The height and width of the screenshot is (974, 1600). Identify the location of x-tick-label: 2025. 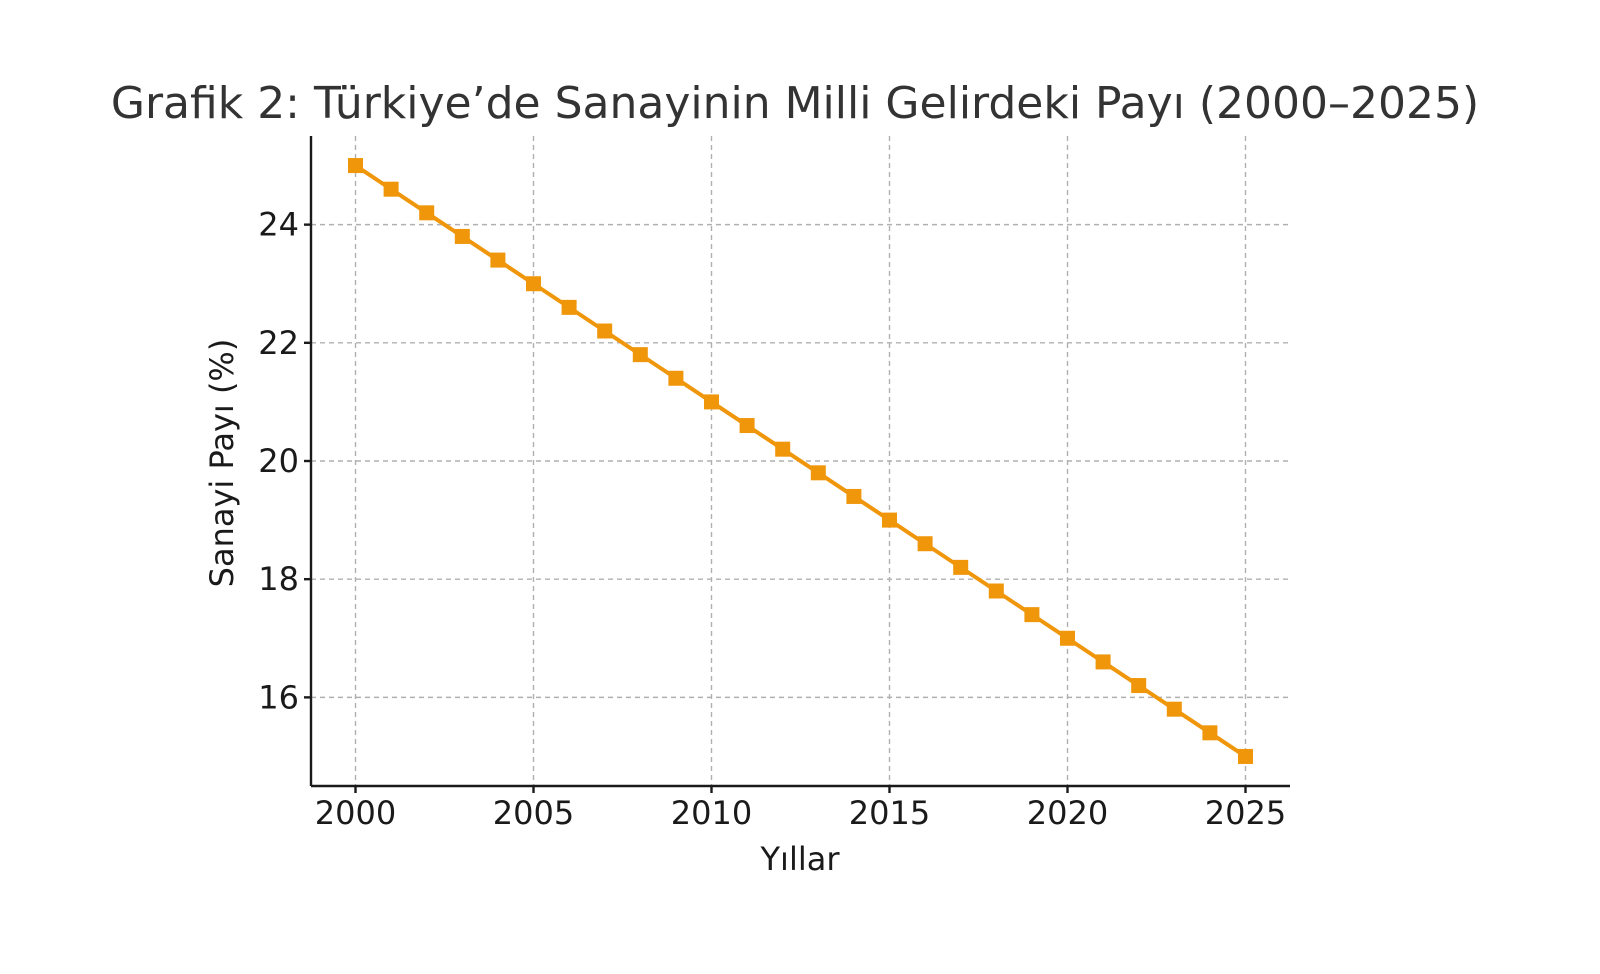
(1245, 813).